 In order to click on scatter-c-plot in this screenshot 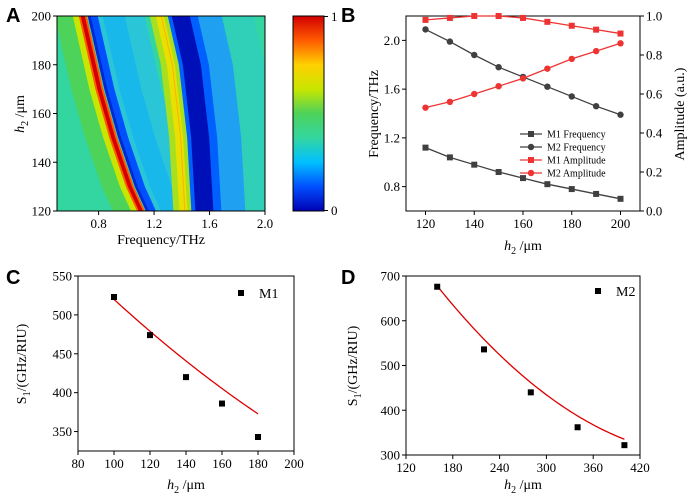, I will do `click(186, 367)`.